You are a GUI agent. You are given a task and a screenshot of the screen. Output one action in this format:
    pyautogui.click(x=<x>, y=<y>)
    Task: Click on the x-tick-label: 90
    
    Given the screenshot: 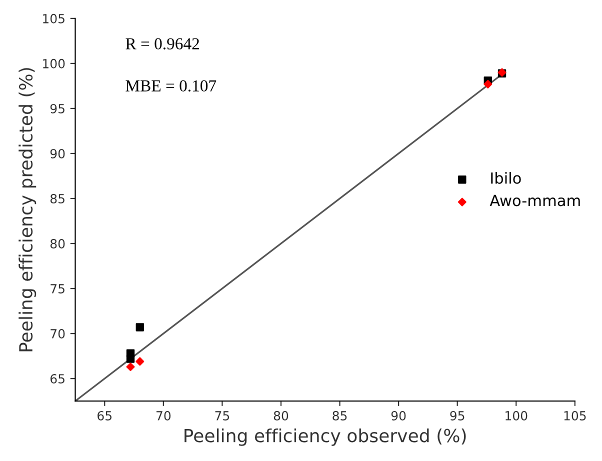 What is the action you would take?
    pyautogui.click(x=398, y=415)
    